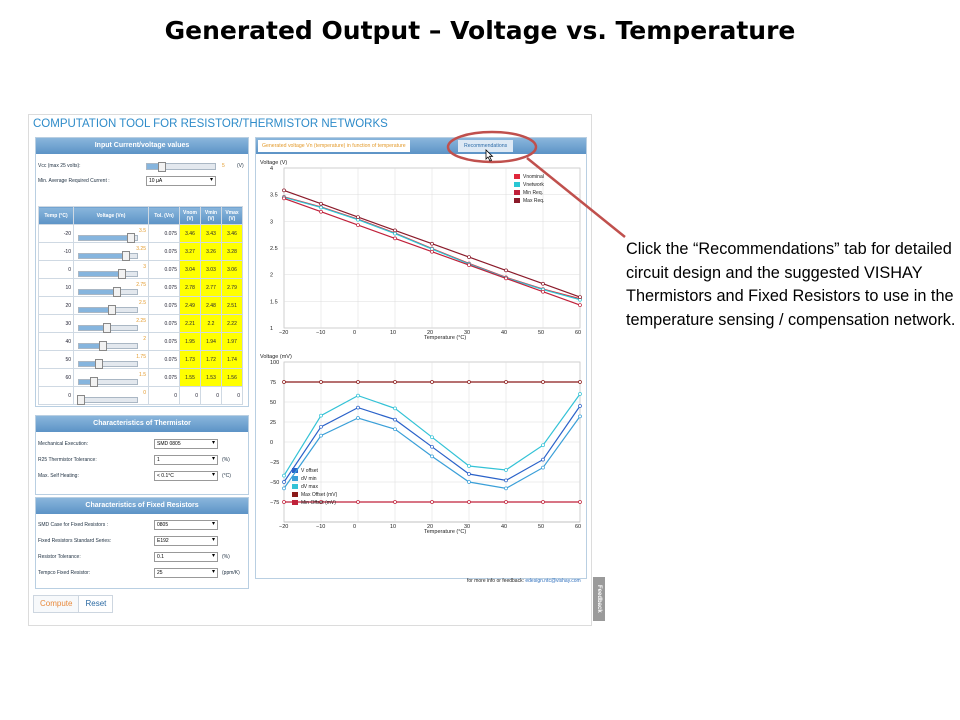 The width and height of the screenshot is (960, 720). I want to click on vmax-cell: 3.46, so click(232, 233).